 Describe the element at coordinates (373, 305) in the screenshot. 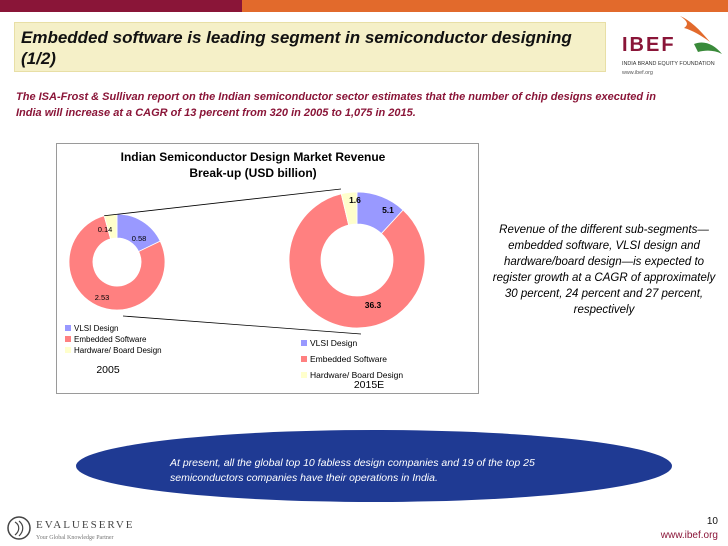

I see `value-label-2015e-embedded: 36.3` at that location.